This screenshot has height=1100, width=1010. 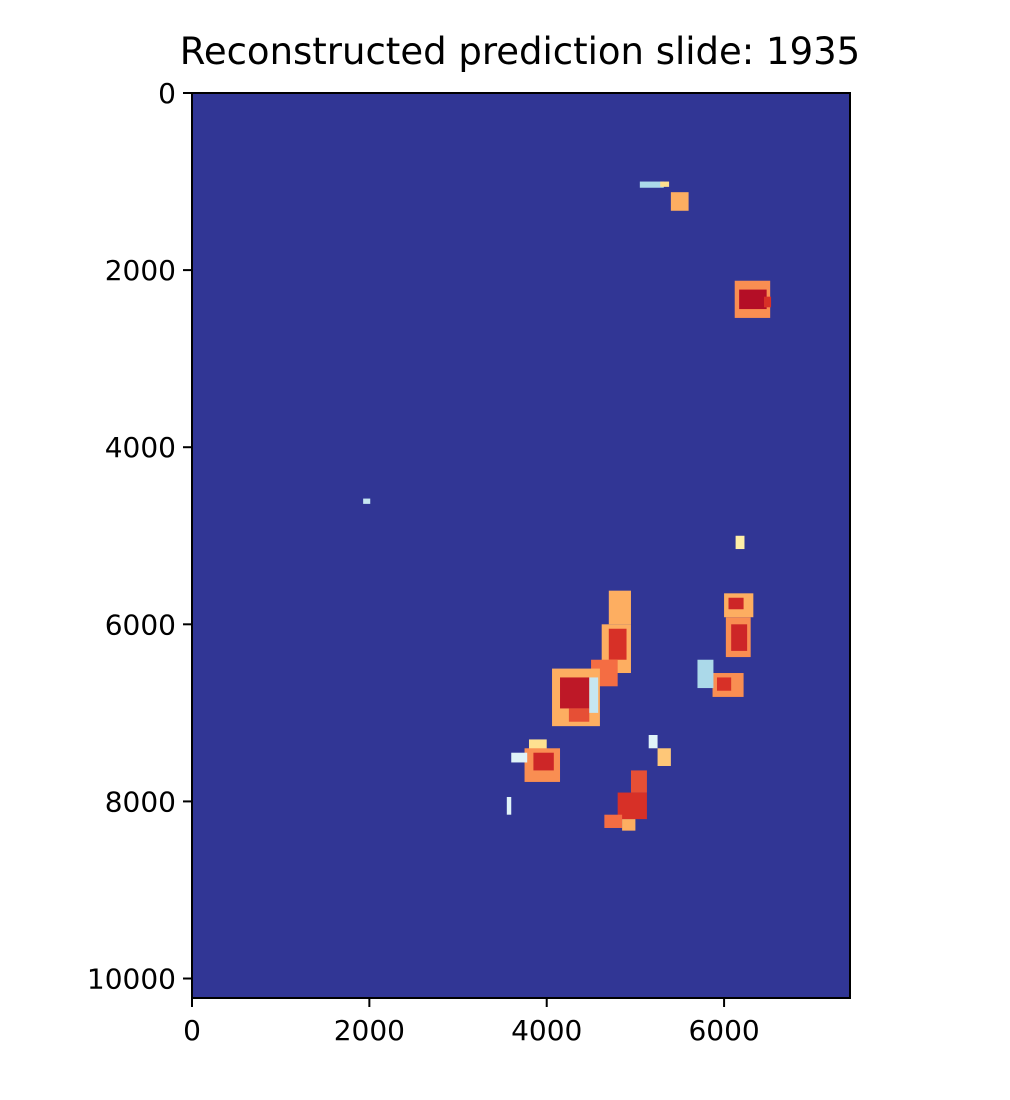 What do you see at coordinates (140, 801) in the screenshot?
I see `y-tick-label: 8000` at bounding box center [140, 801].